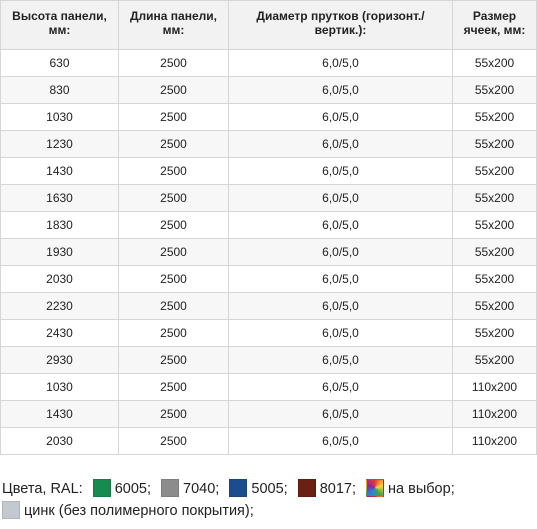  What do you see at coordinates (59, 360) in the screenshot?
I see `cell-panel-height: 2930` at bounding box center [59, 360].